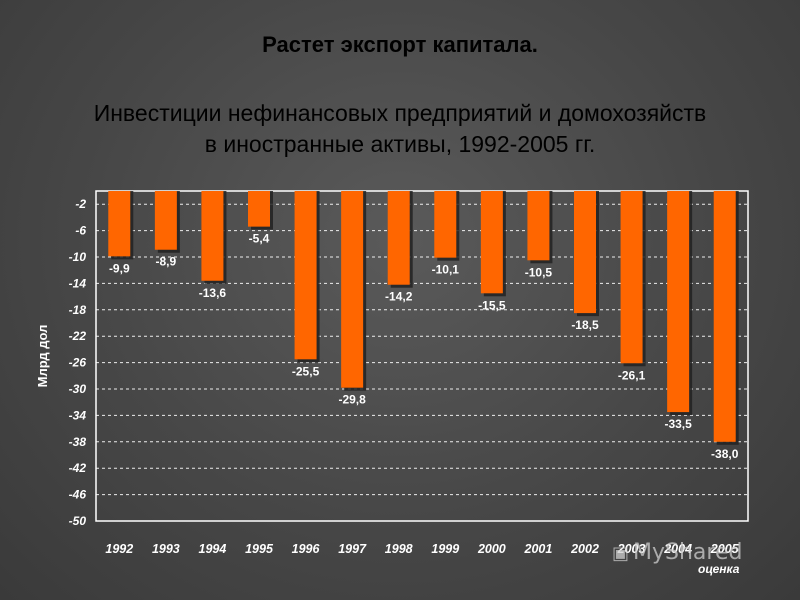  Describe the element at coordinates (399, 549) in the screenshot. I see `x-tick-label: 1998` at that location.